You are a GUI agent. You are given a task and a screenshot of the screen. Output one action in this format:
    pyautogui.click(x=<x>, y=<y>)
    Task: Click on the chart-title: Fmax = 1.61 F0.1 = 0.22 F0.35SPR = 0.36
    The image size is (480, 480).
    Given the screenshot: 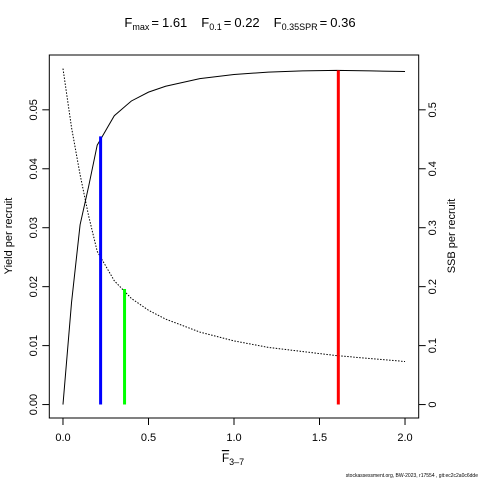 What is the action you would take?
    pyautogui.click(x=239, y=23)
    